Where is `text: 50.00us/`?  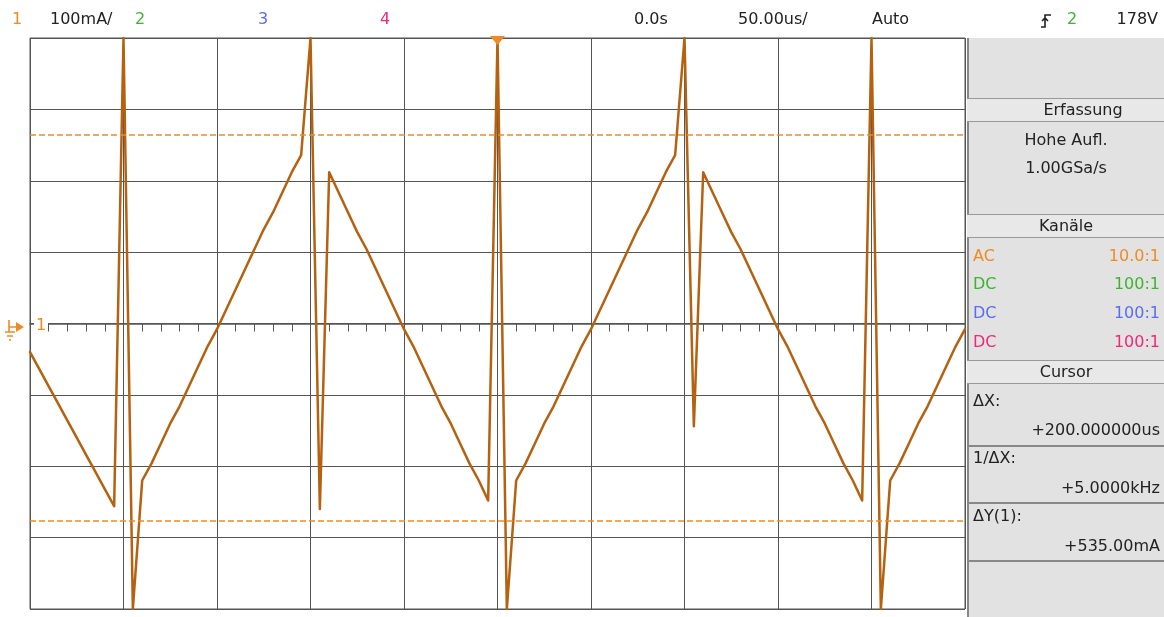 text: 50.00us/ is located at coordinates (773, 18).